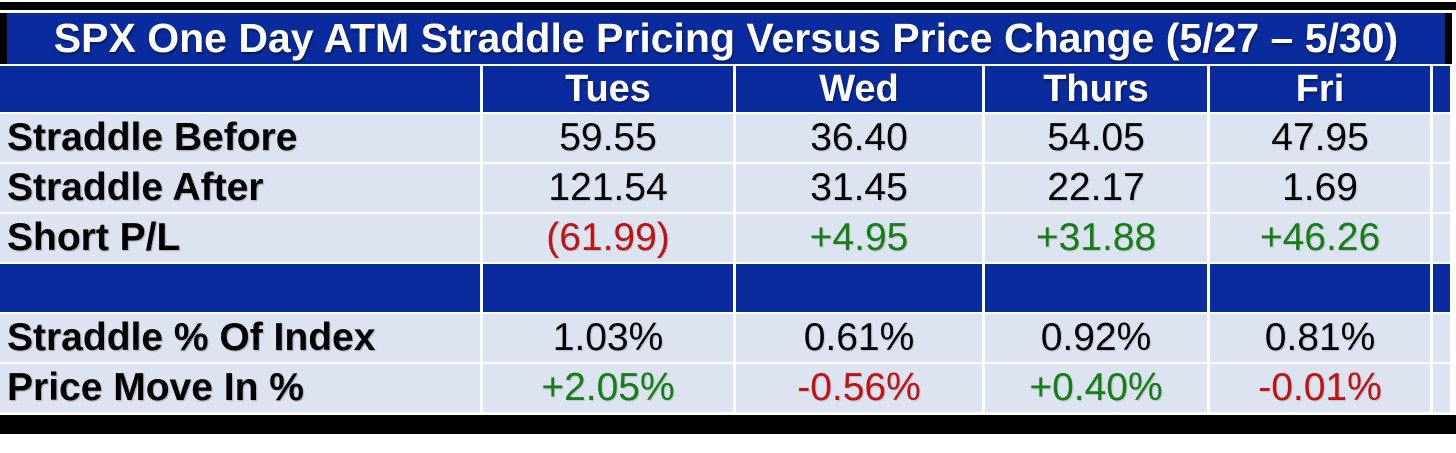  Describe the element at coordinates (240, 338) in the screenshot. I see `row-label: Straddle % Of Index` at that location.